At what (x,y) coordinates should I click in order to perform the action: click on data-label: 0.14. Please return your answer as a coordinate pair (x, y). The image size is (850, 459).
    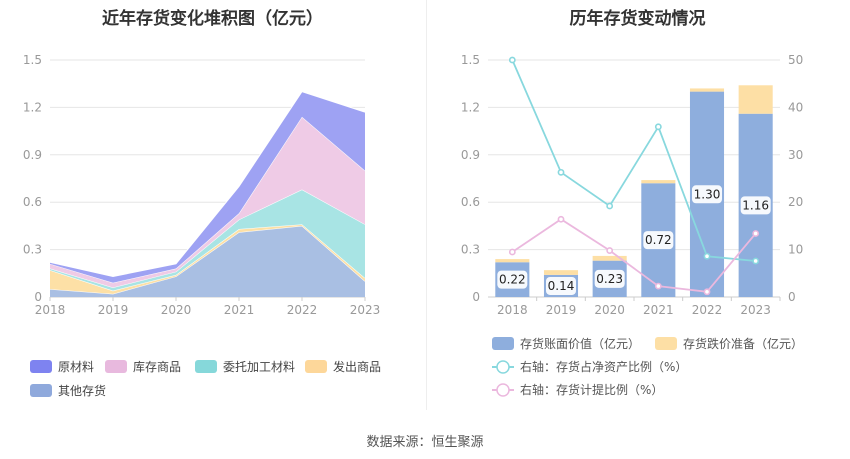
    Looking at the image, I should click on (561, 286).